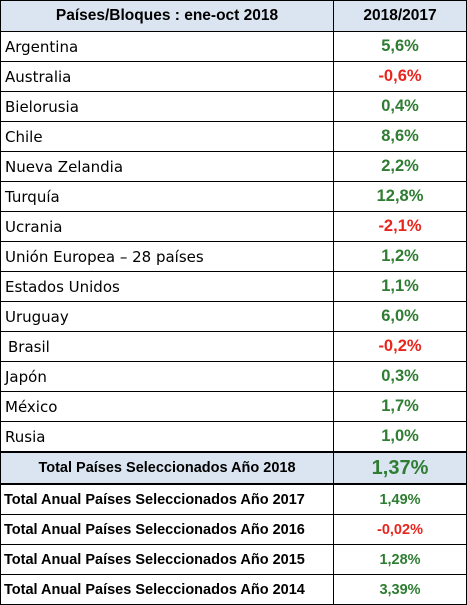 The image size is (467, 605). Describe the element at coordinates (400, 196) in the screenshot. I see `row-value: 12,8%` at that location.